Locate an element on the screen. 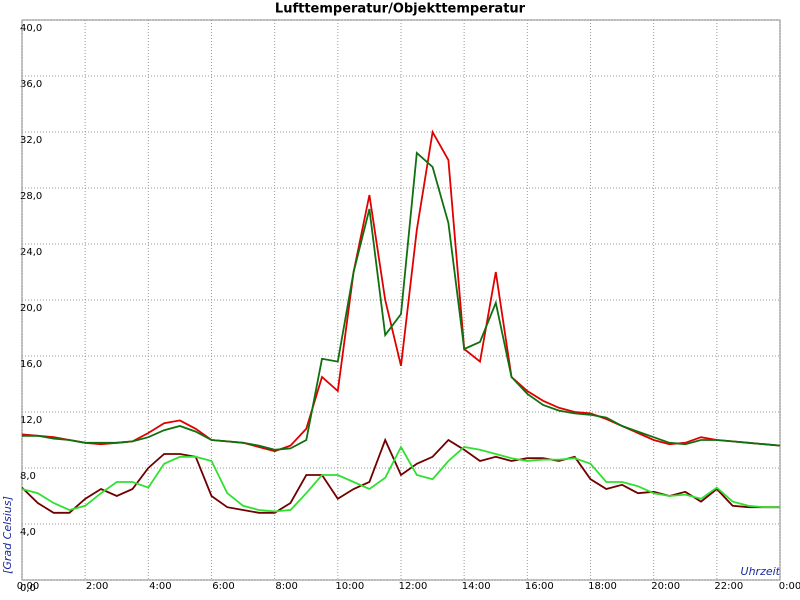 Image resolution: width=800 pixels, height=600 pixels. x-tick-label: 18:00 is located at coordinates (602, 586).